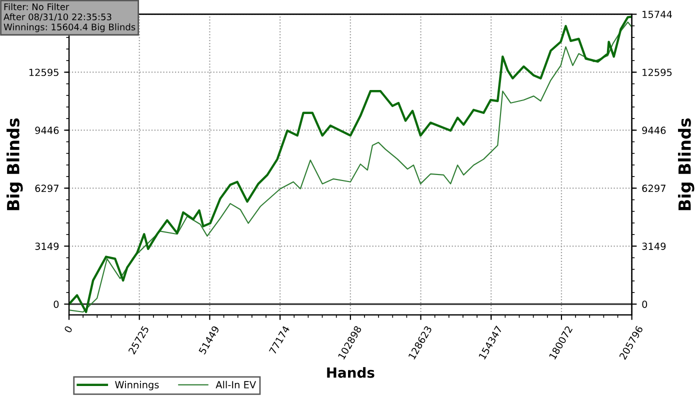 The width and height of the screenshot is (700, 401). Describe the element at coordinates (47, 130) in the screenshot. I see `y-tick-label: 9446` at that location.